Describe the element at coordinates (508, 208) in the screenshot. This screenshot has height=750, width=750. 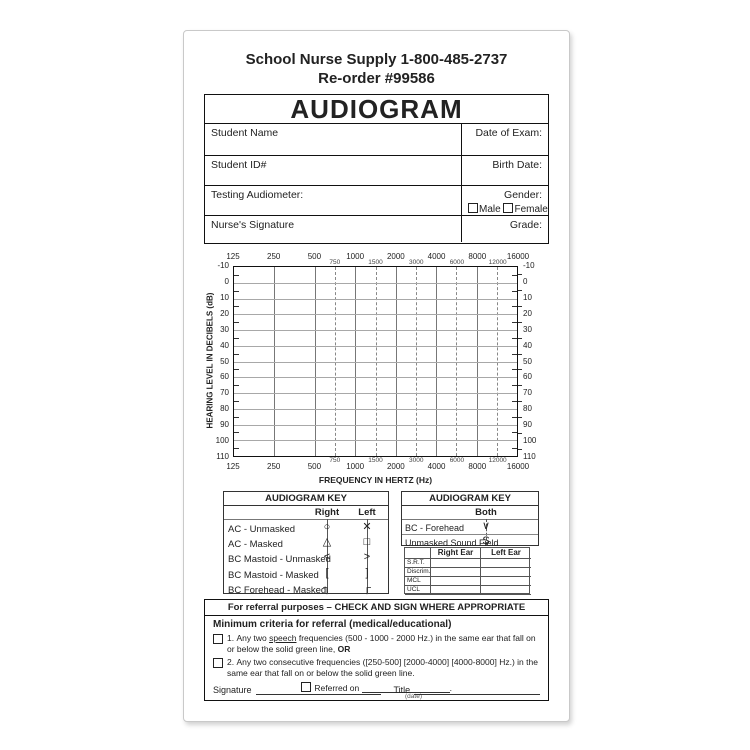
I see `female-checkbox` at that location.